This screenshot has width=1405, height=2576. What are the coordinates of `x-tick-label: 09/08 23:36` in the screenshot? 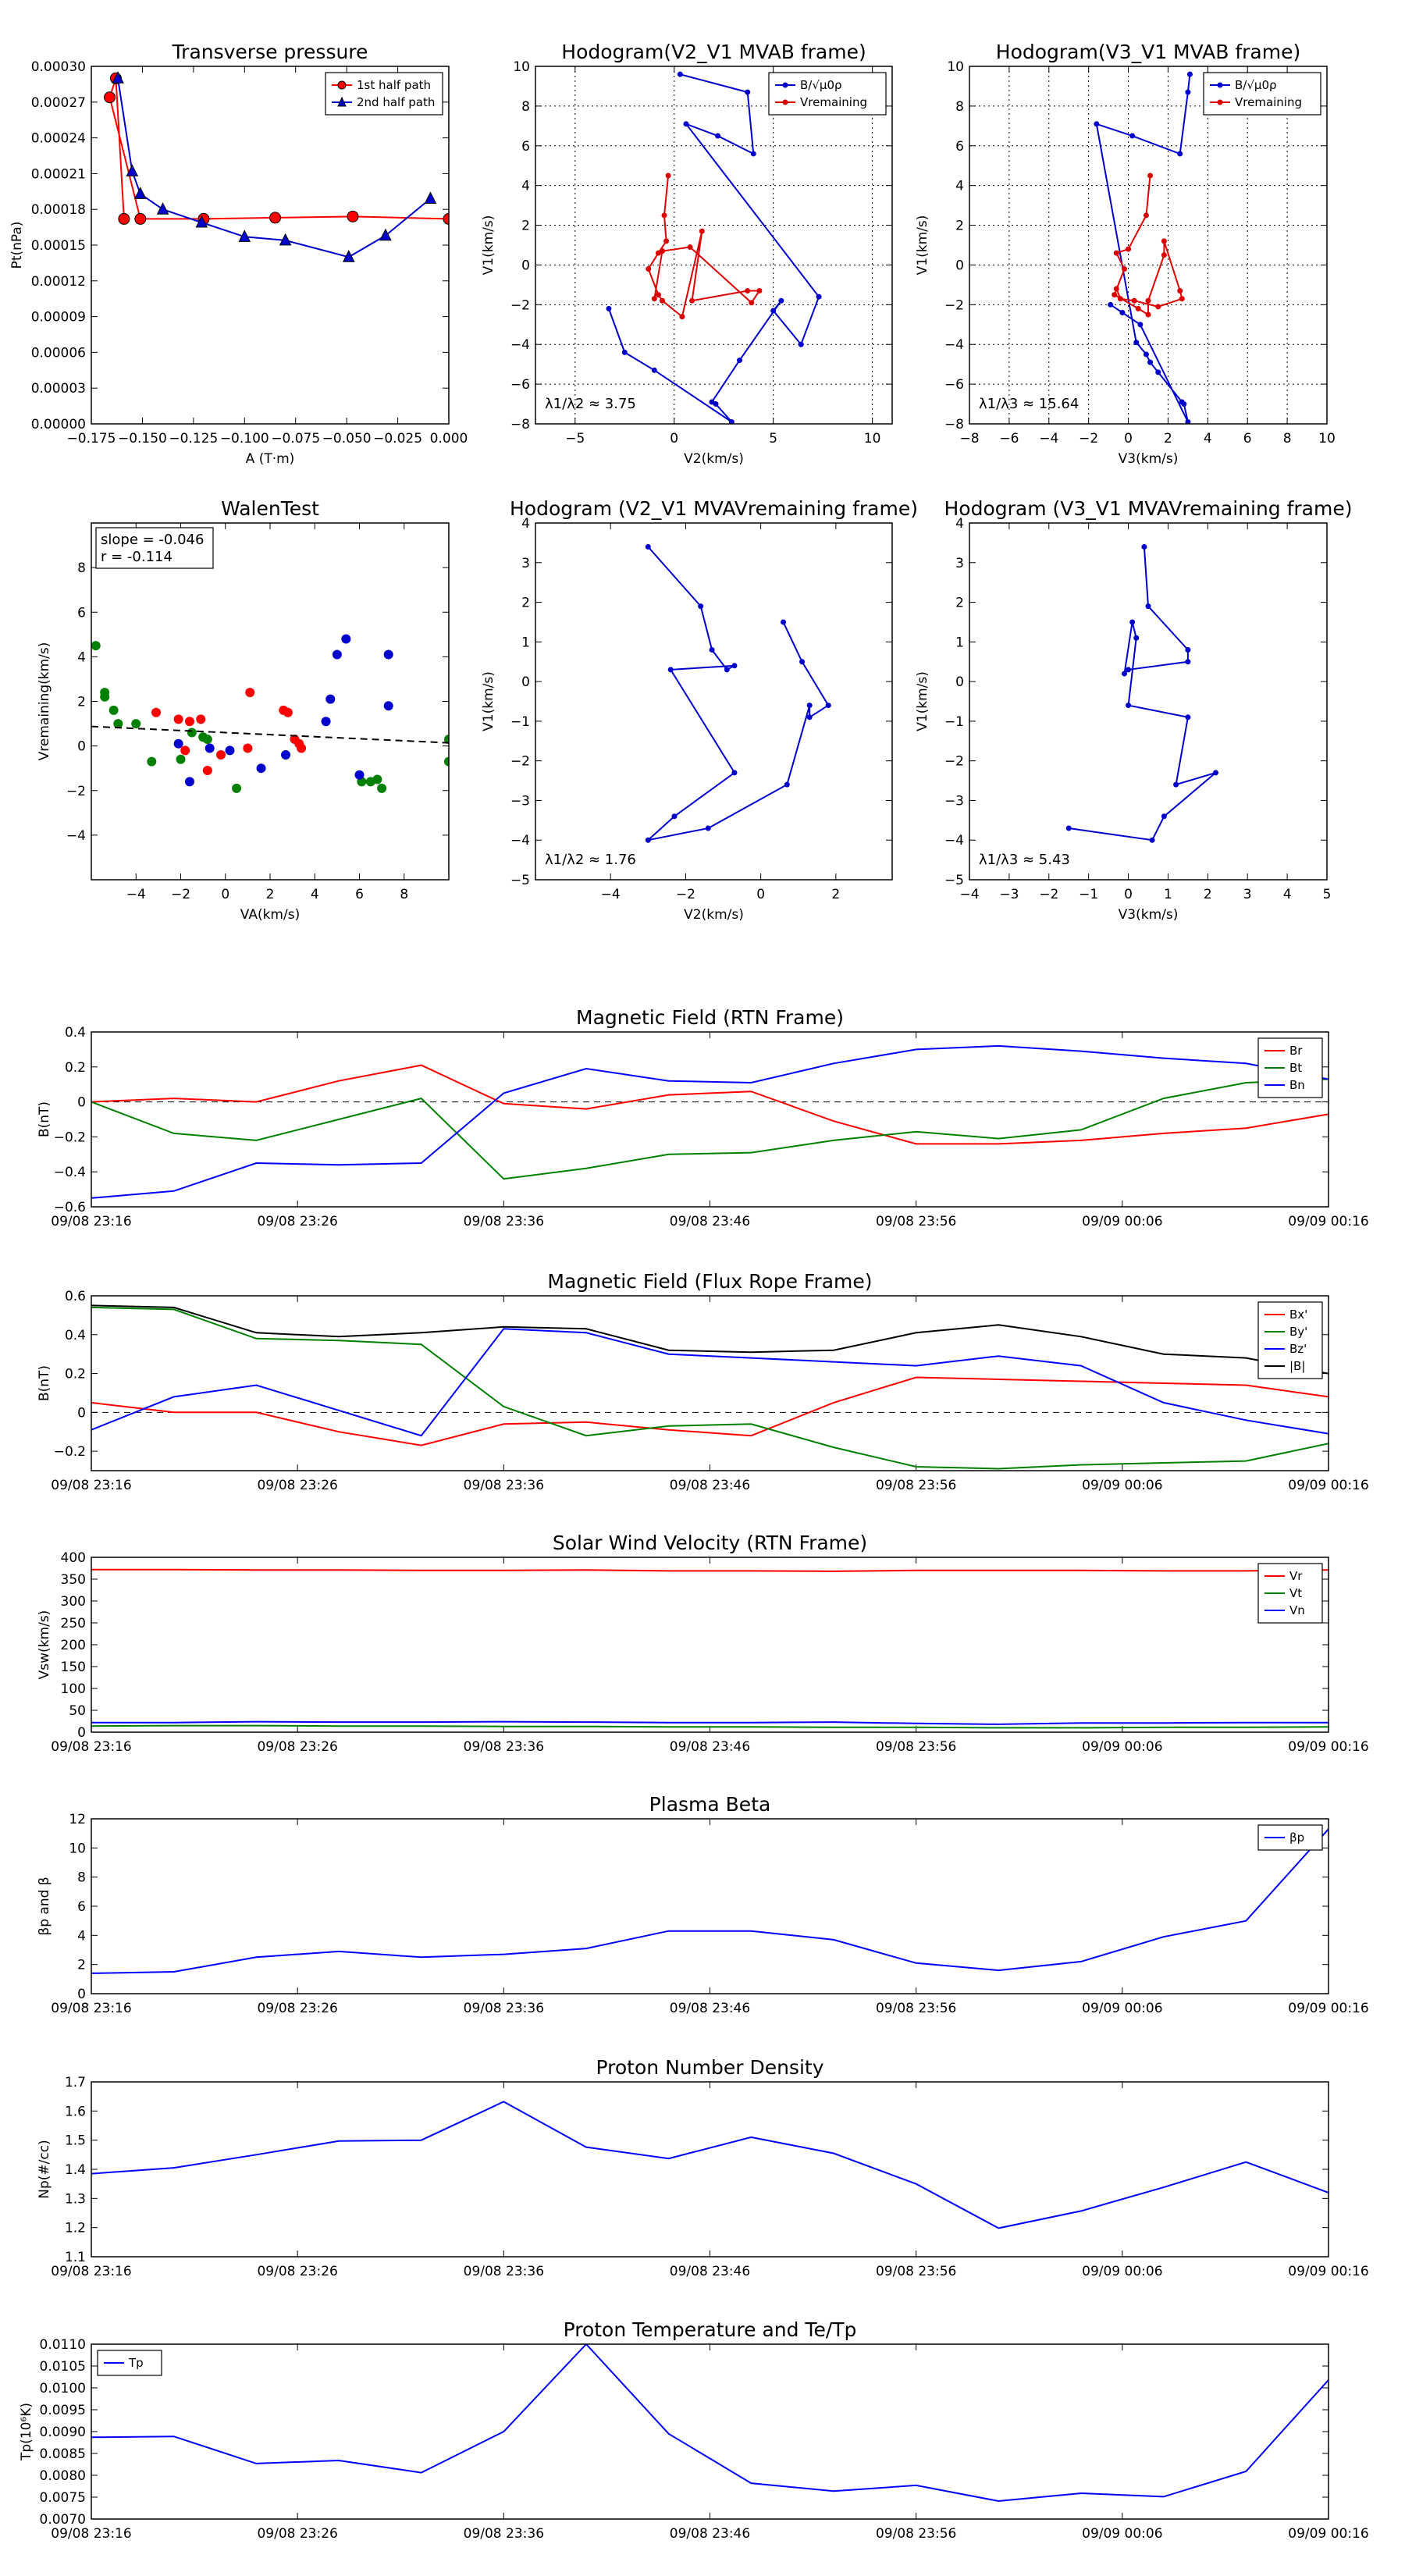 It's located at (504, 2534).